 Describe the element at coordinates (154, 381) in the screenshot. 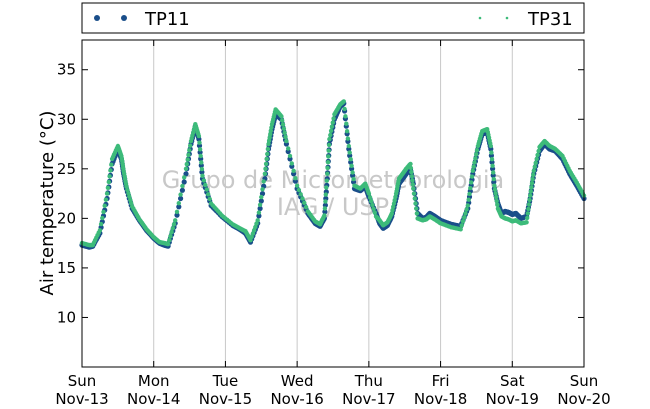

I see `x-tick-label-day: Mon` at that location.